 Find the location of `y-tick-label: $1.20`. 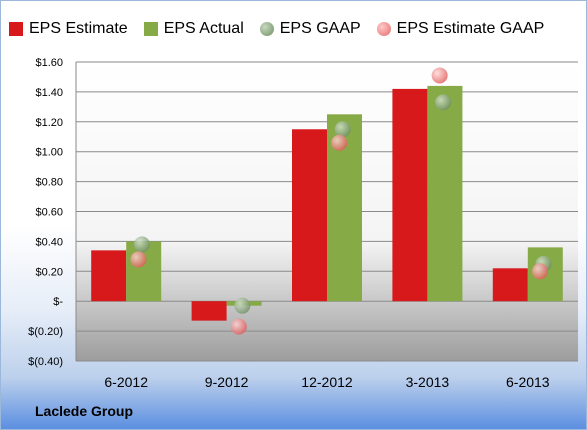

y-tick-label: $1.20 is located at coordinates (49, 123).